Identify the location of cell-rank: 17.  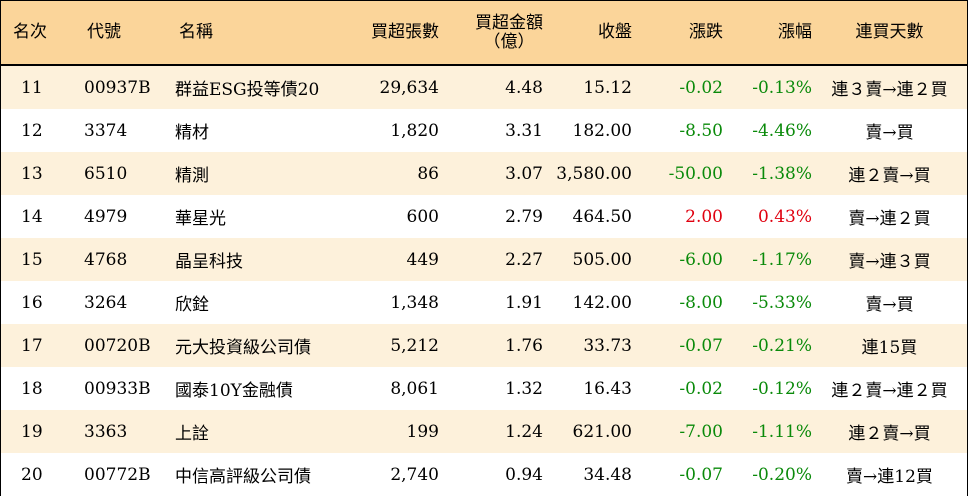
(32, 345).